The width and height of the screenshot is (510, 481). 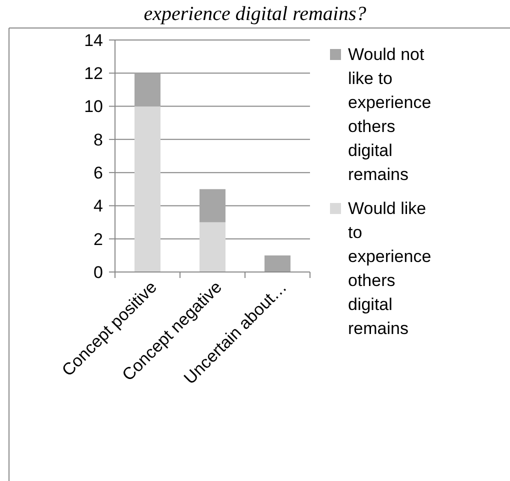 What do you see at coordinates (98, 272) in the screenshot?
I see `y-tick-label: 0` at bounding box center [98, 272].